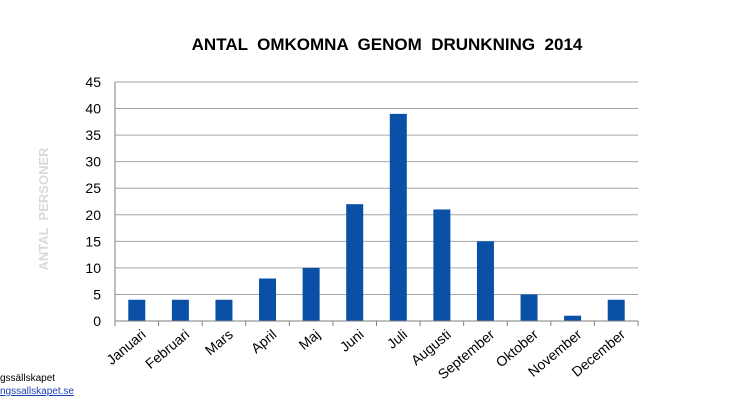 The image size is (746, 419). I want to click on bar-juli, so click(398, 217).